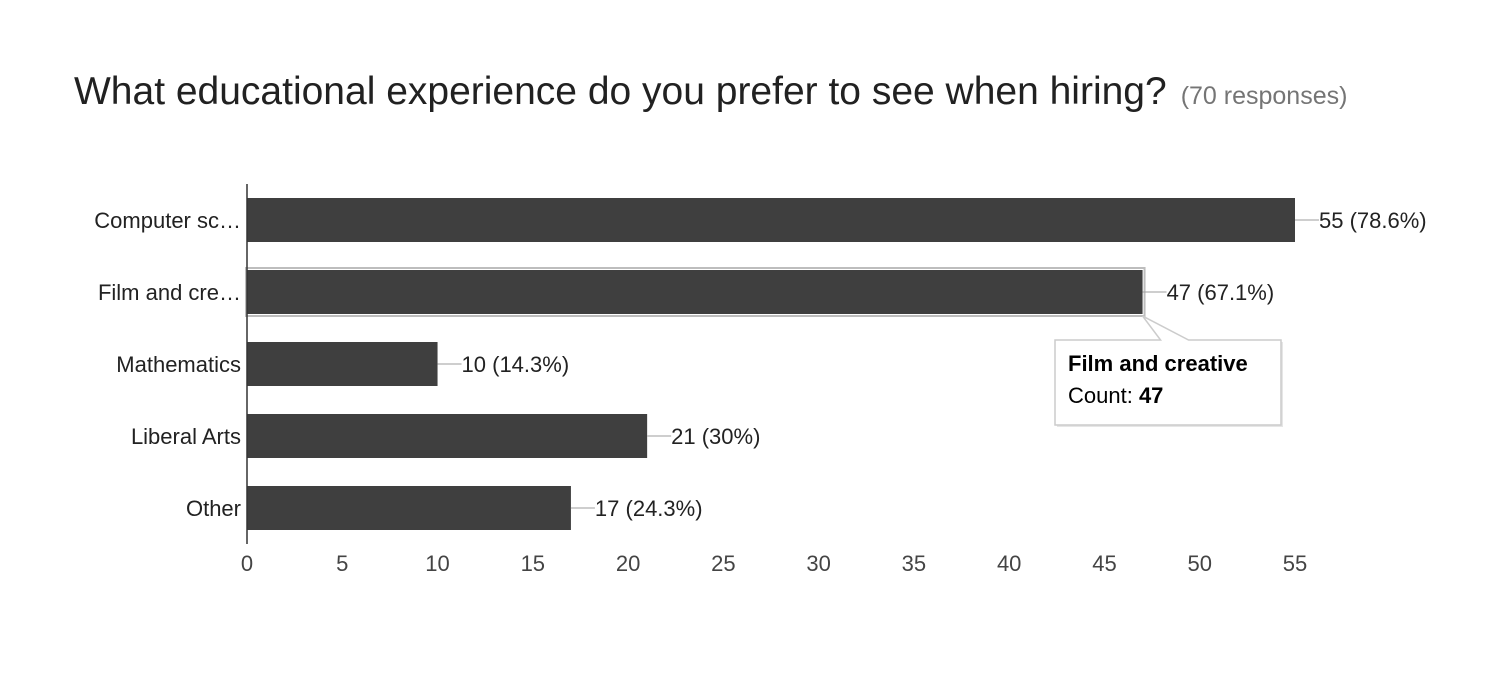  I want to click on x-tick-label: 55, so click(1295, 563).